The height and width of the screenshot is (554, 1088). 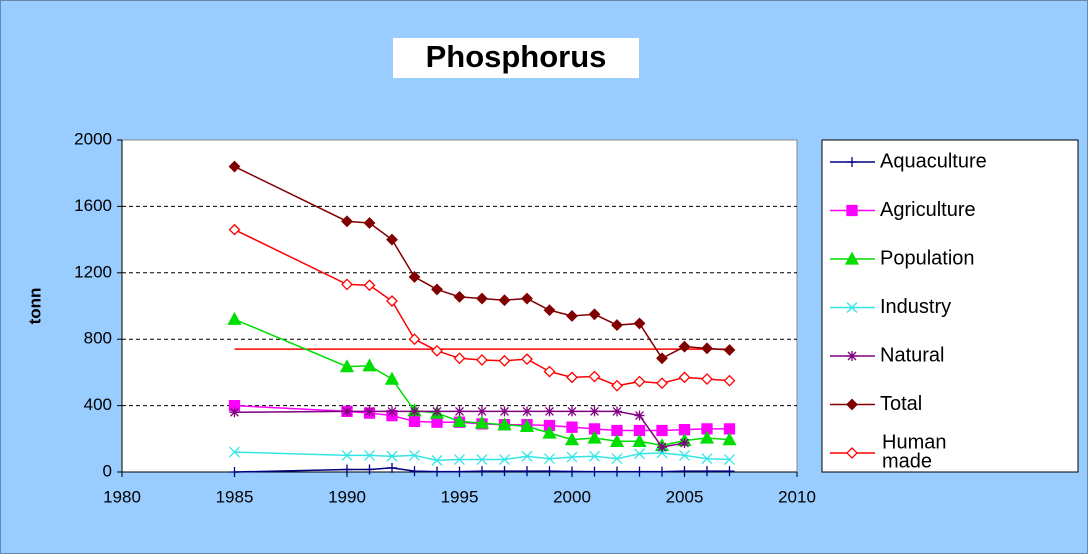 What do you see at coordinates (34, 306) in the screenshot?
I see `y-axis-label: tonn` at bounding box center [34, 306].